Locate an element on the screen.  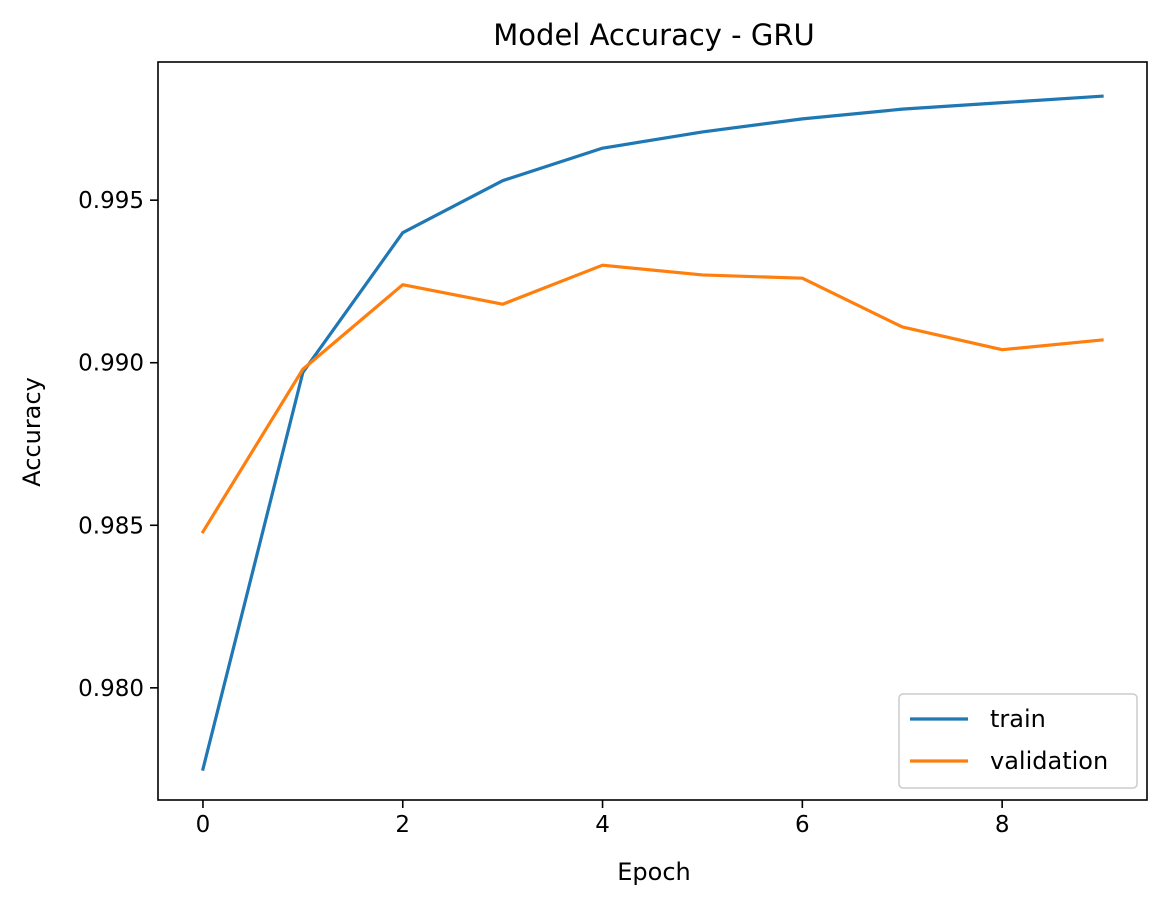
legend: train validation is located at coordinates (1018, 741).